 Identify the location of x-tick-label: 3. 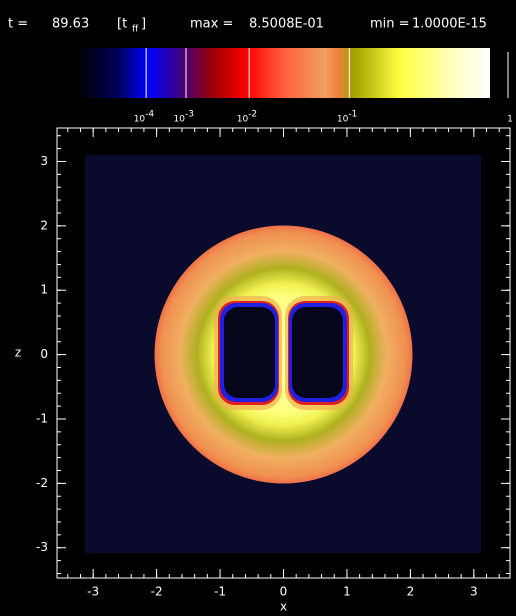
(474, 592).